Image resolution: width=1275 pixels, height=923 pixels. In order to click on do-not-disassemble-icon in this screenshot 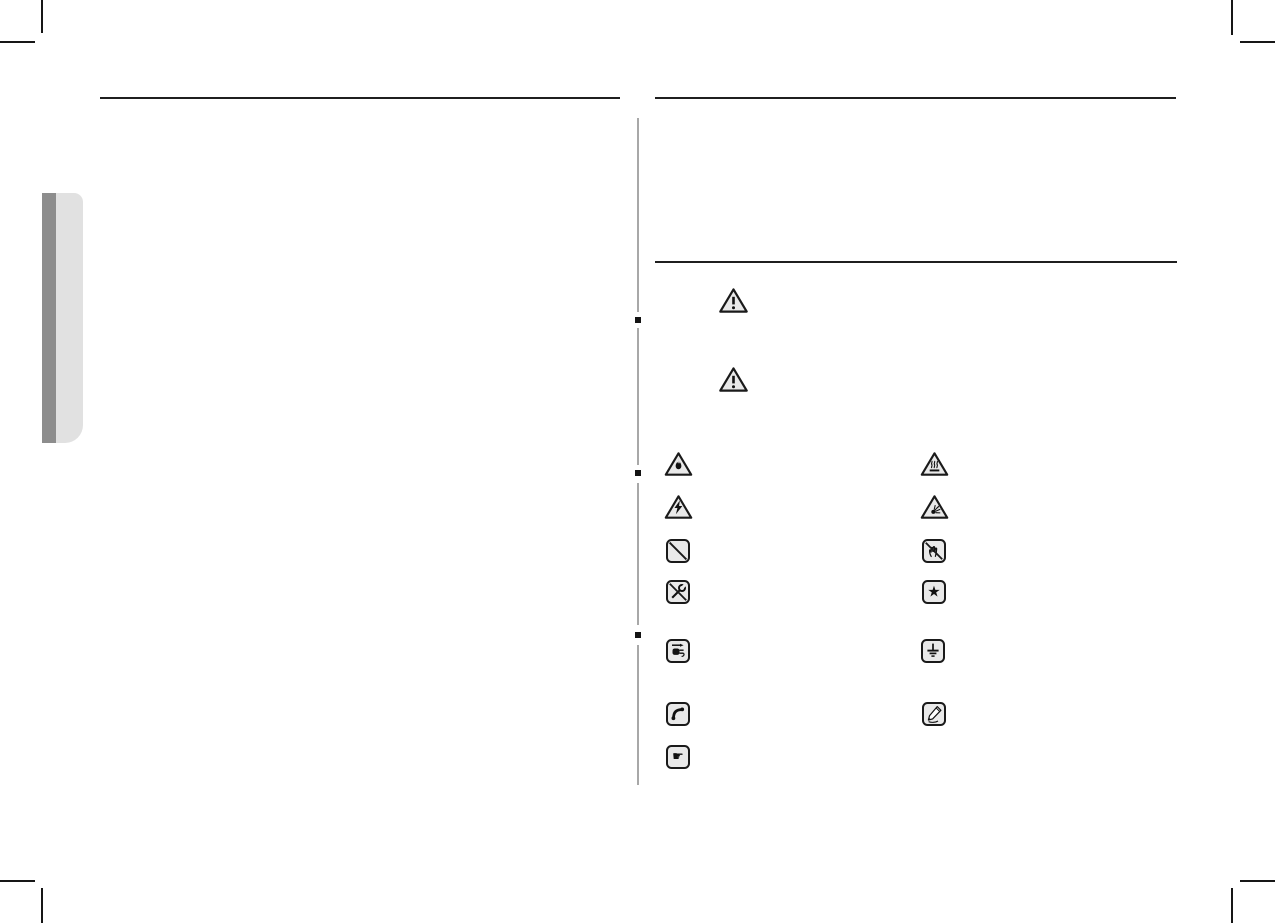, I will do `click(678, 592)`.